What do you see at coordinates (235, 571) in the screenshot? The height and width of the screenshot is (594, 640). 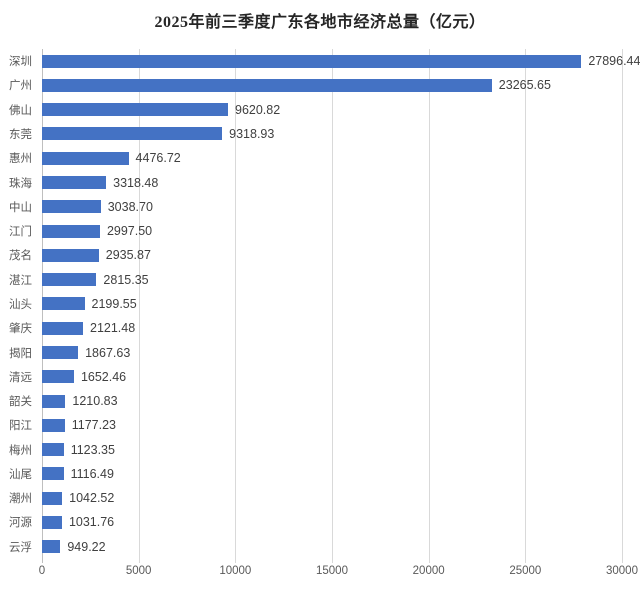 I see `x-tick-label: 10000` at bounding box center [235, 571].